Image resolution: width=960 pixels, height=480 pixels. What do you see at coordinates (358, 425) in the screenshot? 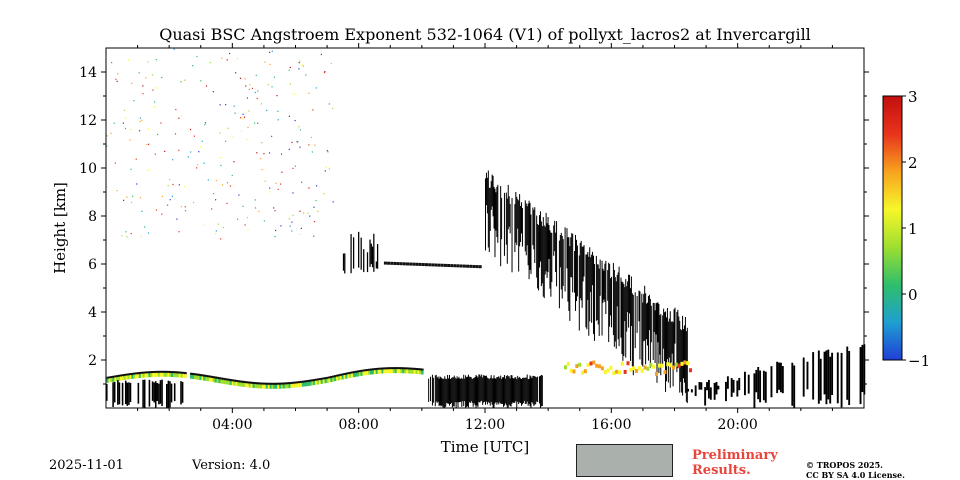
I see `x-tick-label: 08:00` at bounding box center [358, 425].